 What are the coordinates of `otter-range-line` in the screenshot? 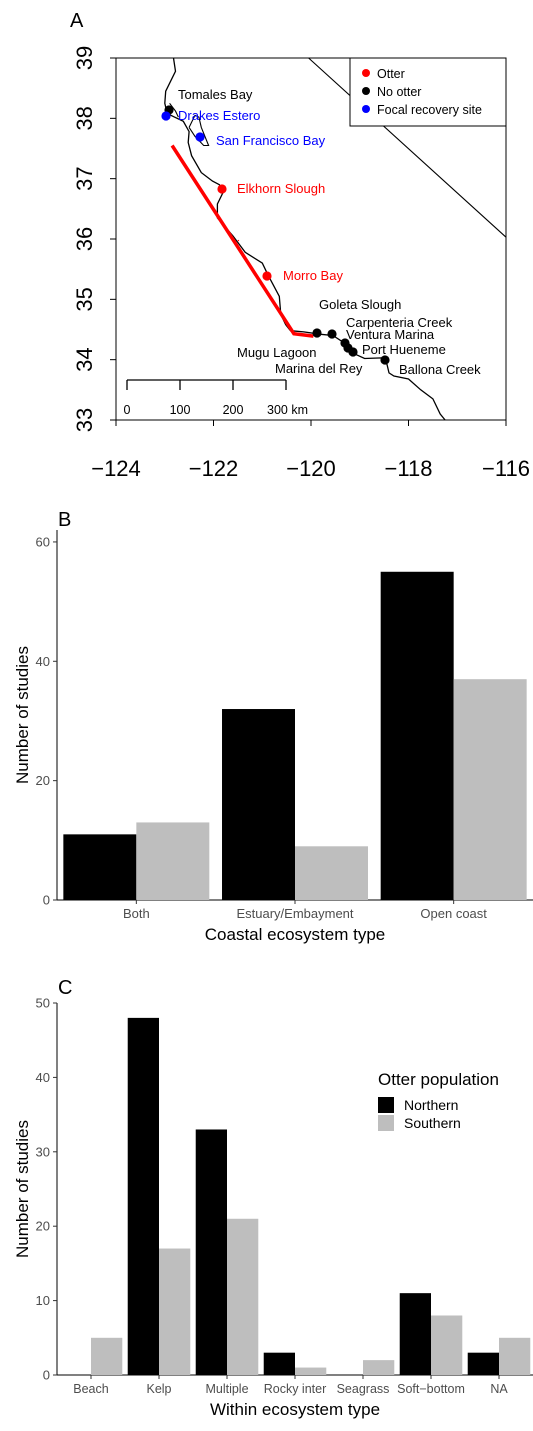 It's located at (242, 241).